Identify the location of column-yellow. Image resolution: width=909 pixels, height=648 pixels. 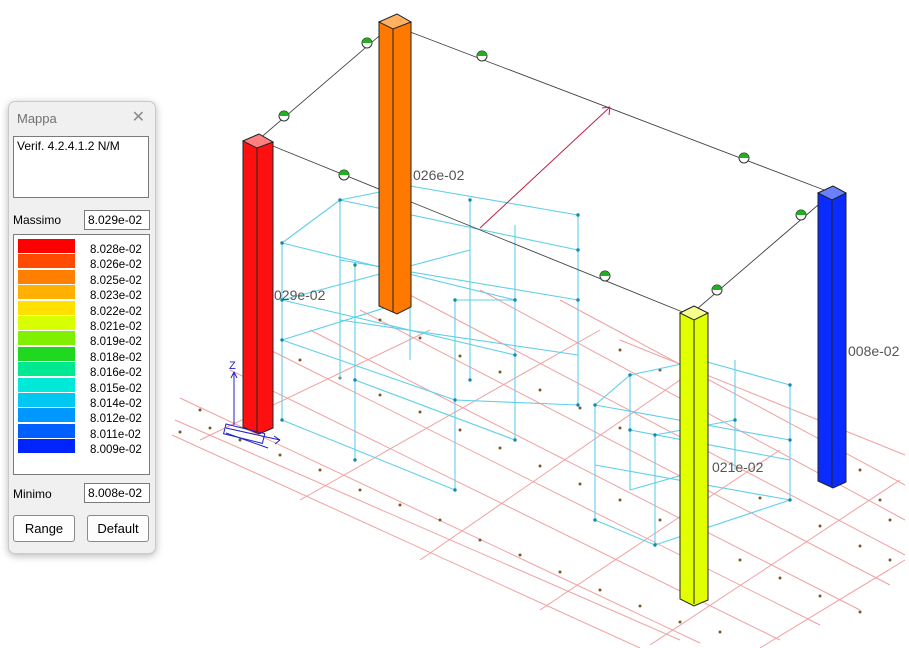
(694, 456).